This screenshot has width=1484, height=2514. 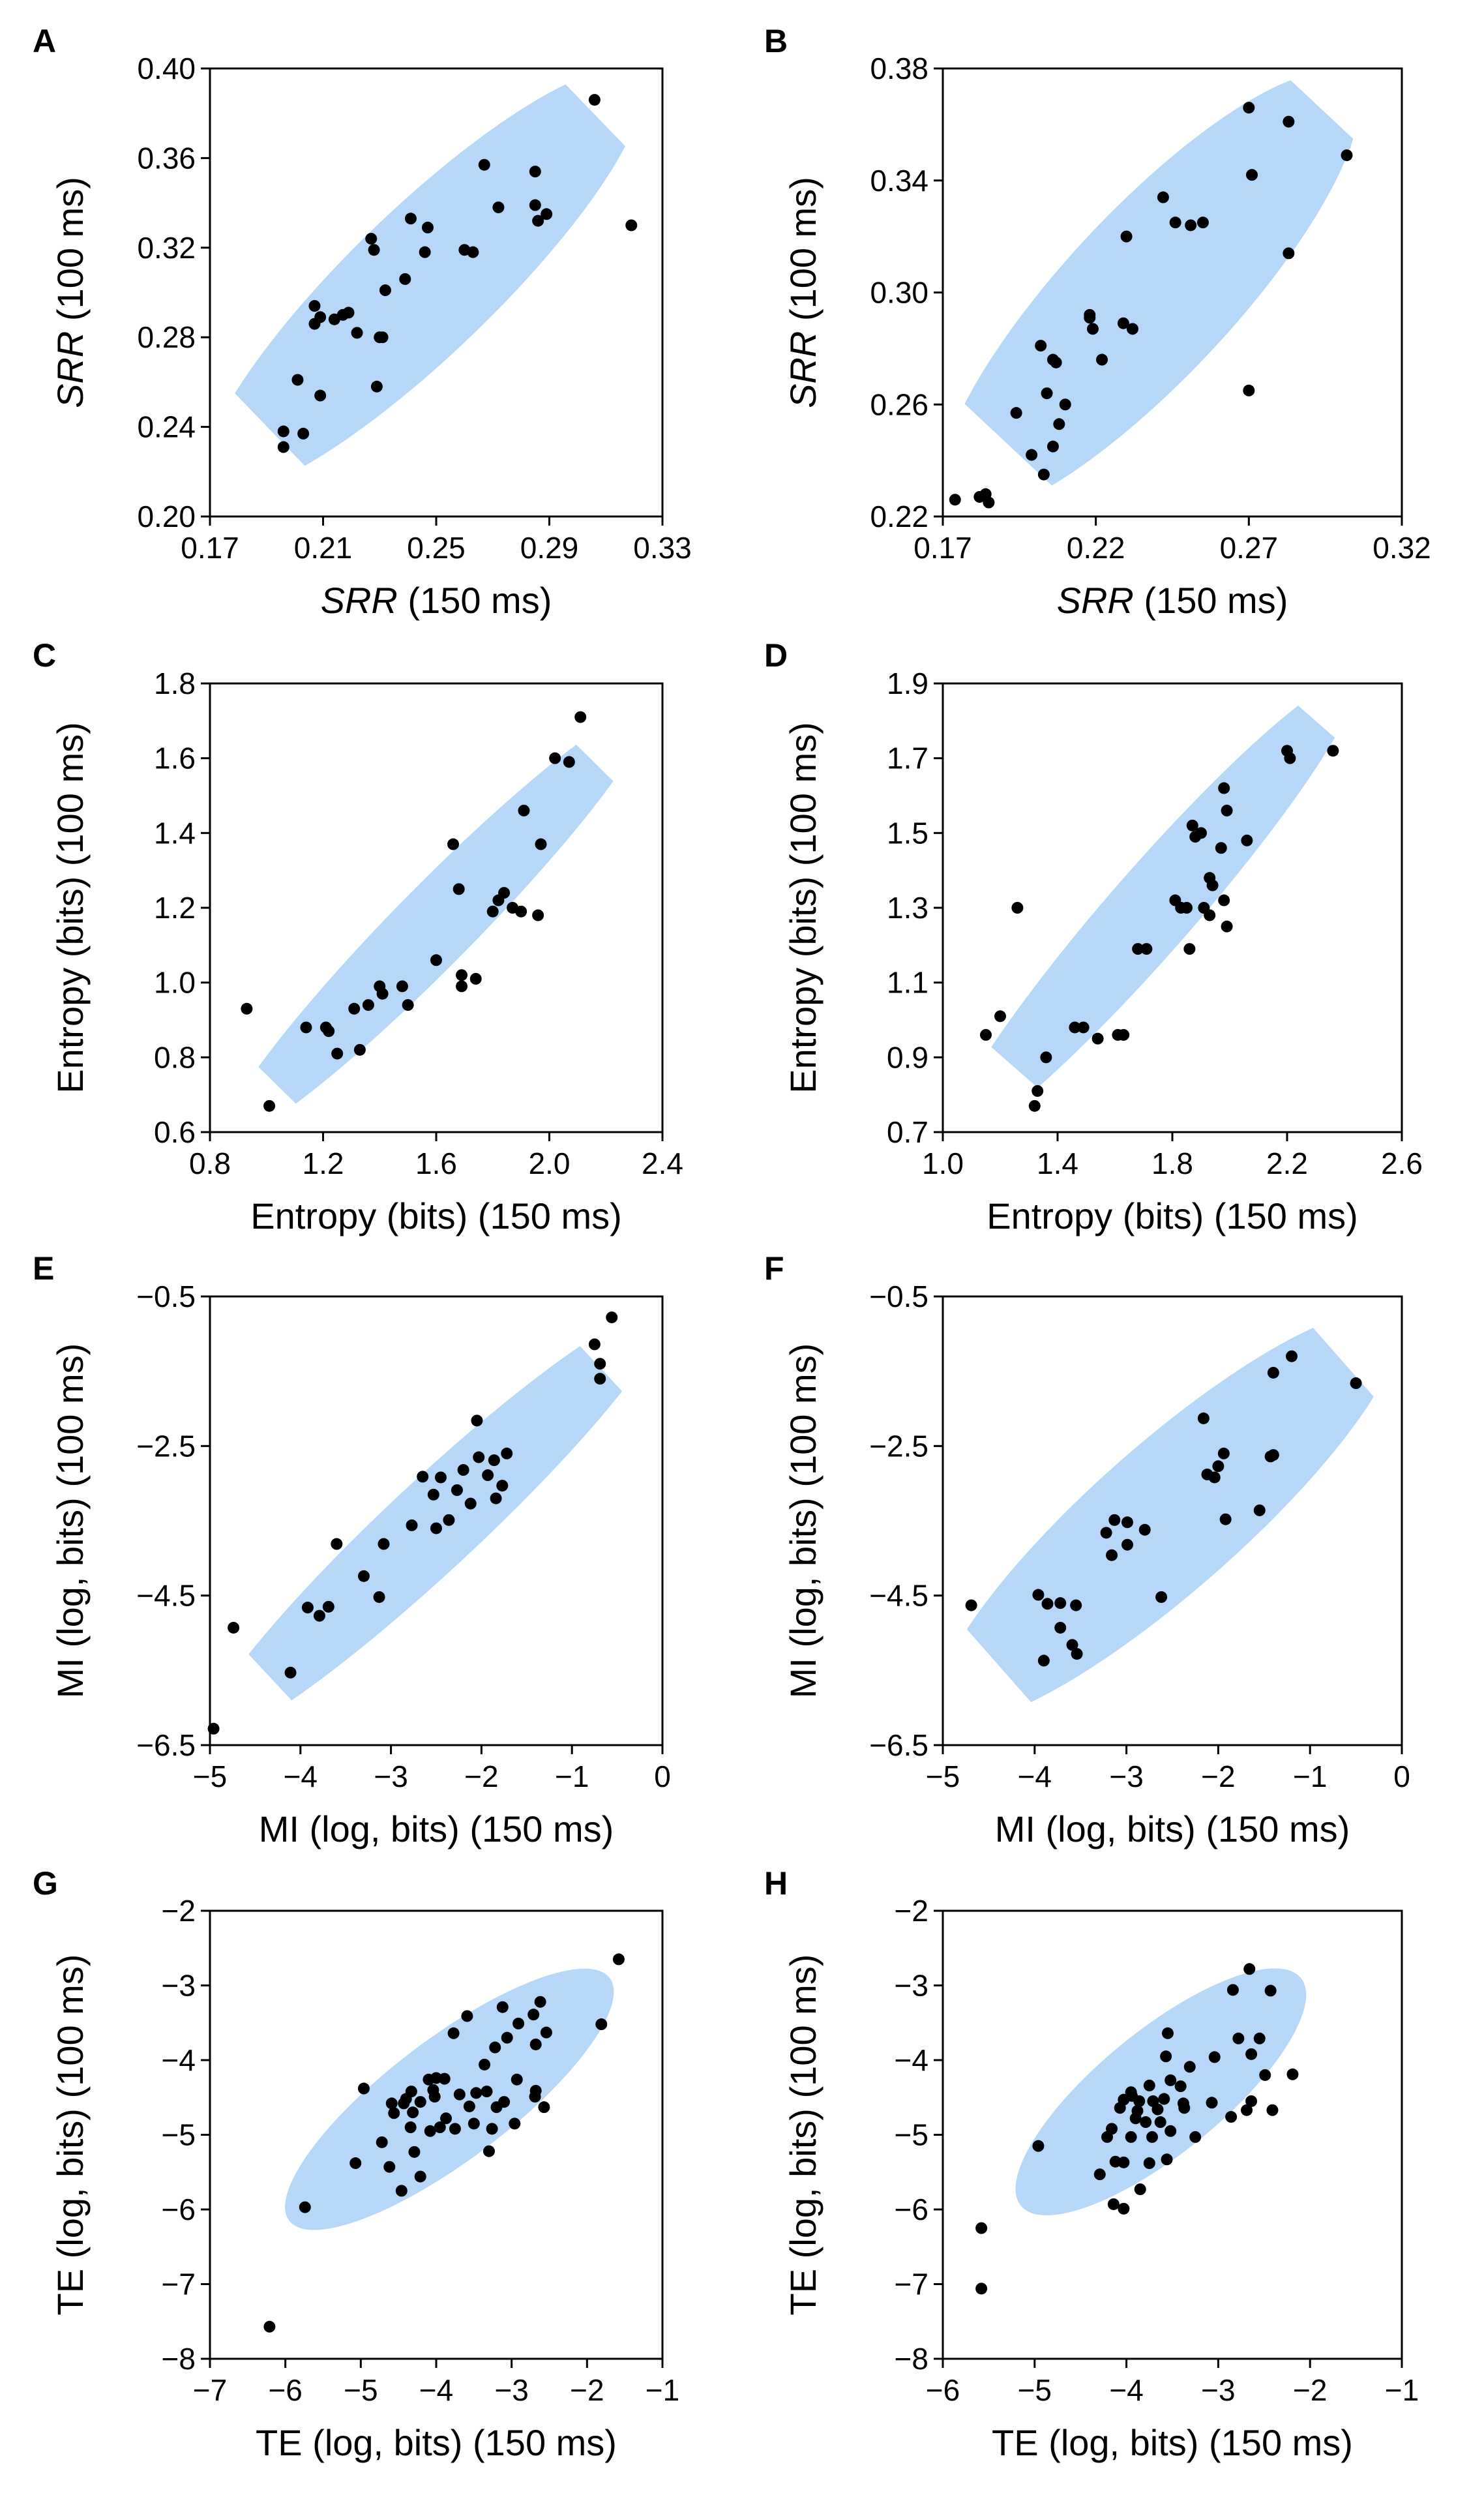 I want to click on x-tick-label: −2, so click(x=587, y=2390).